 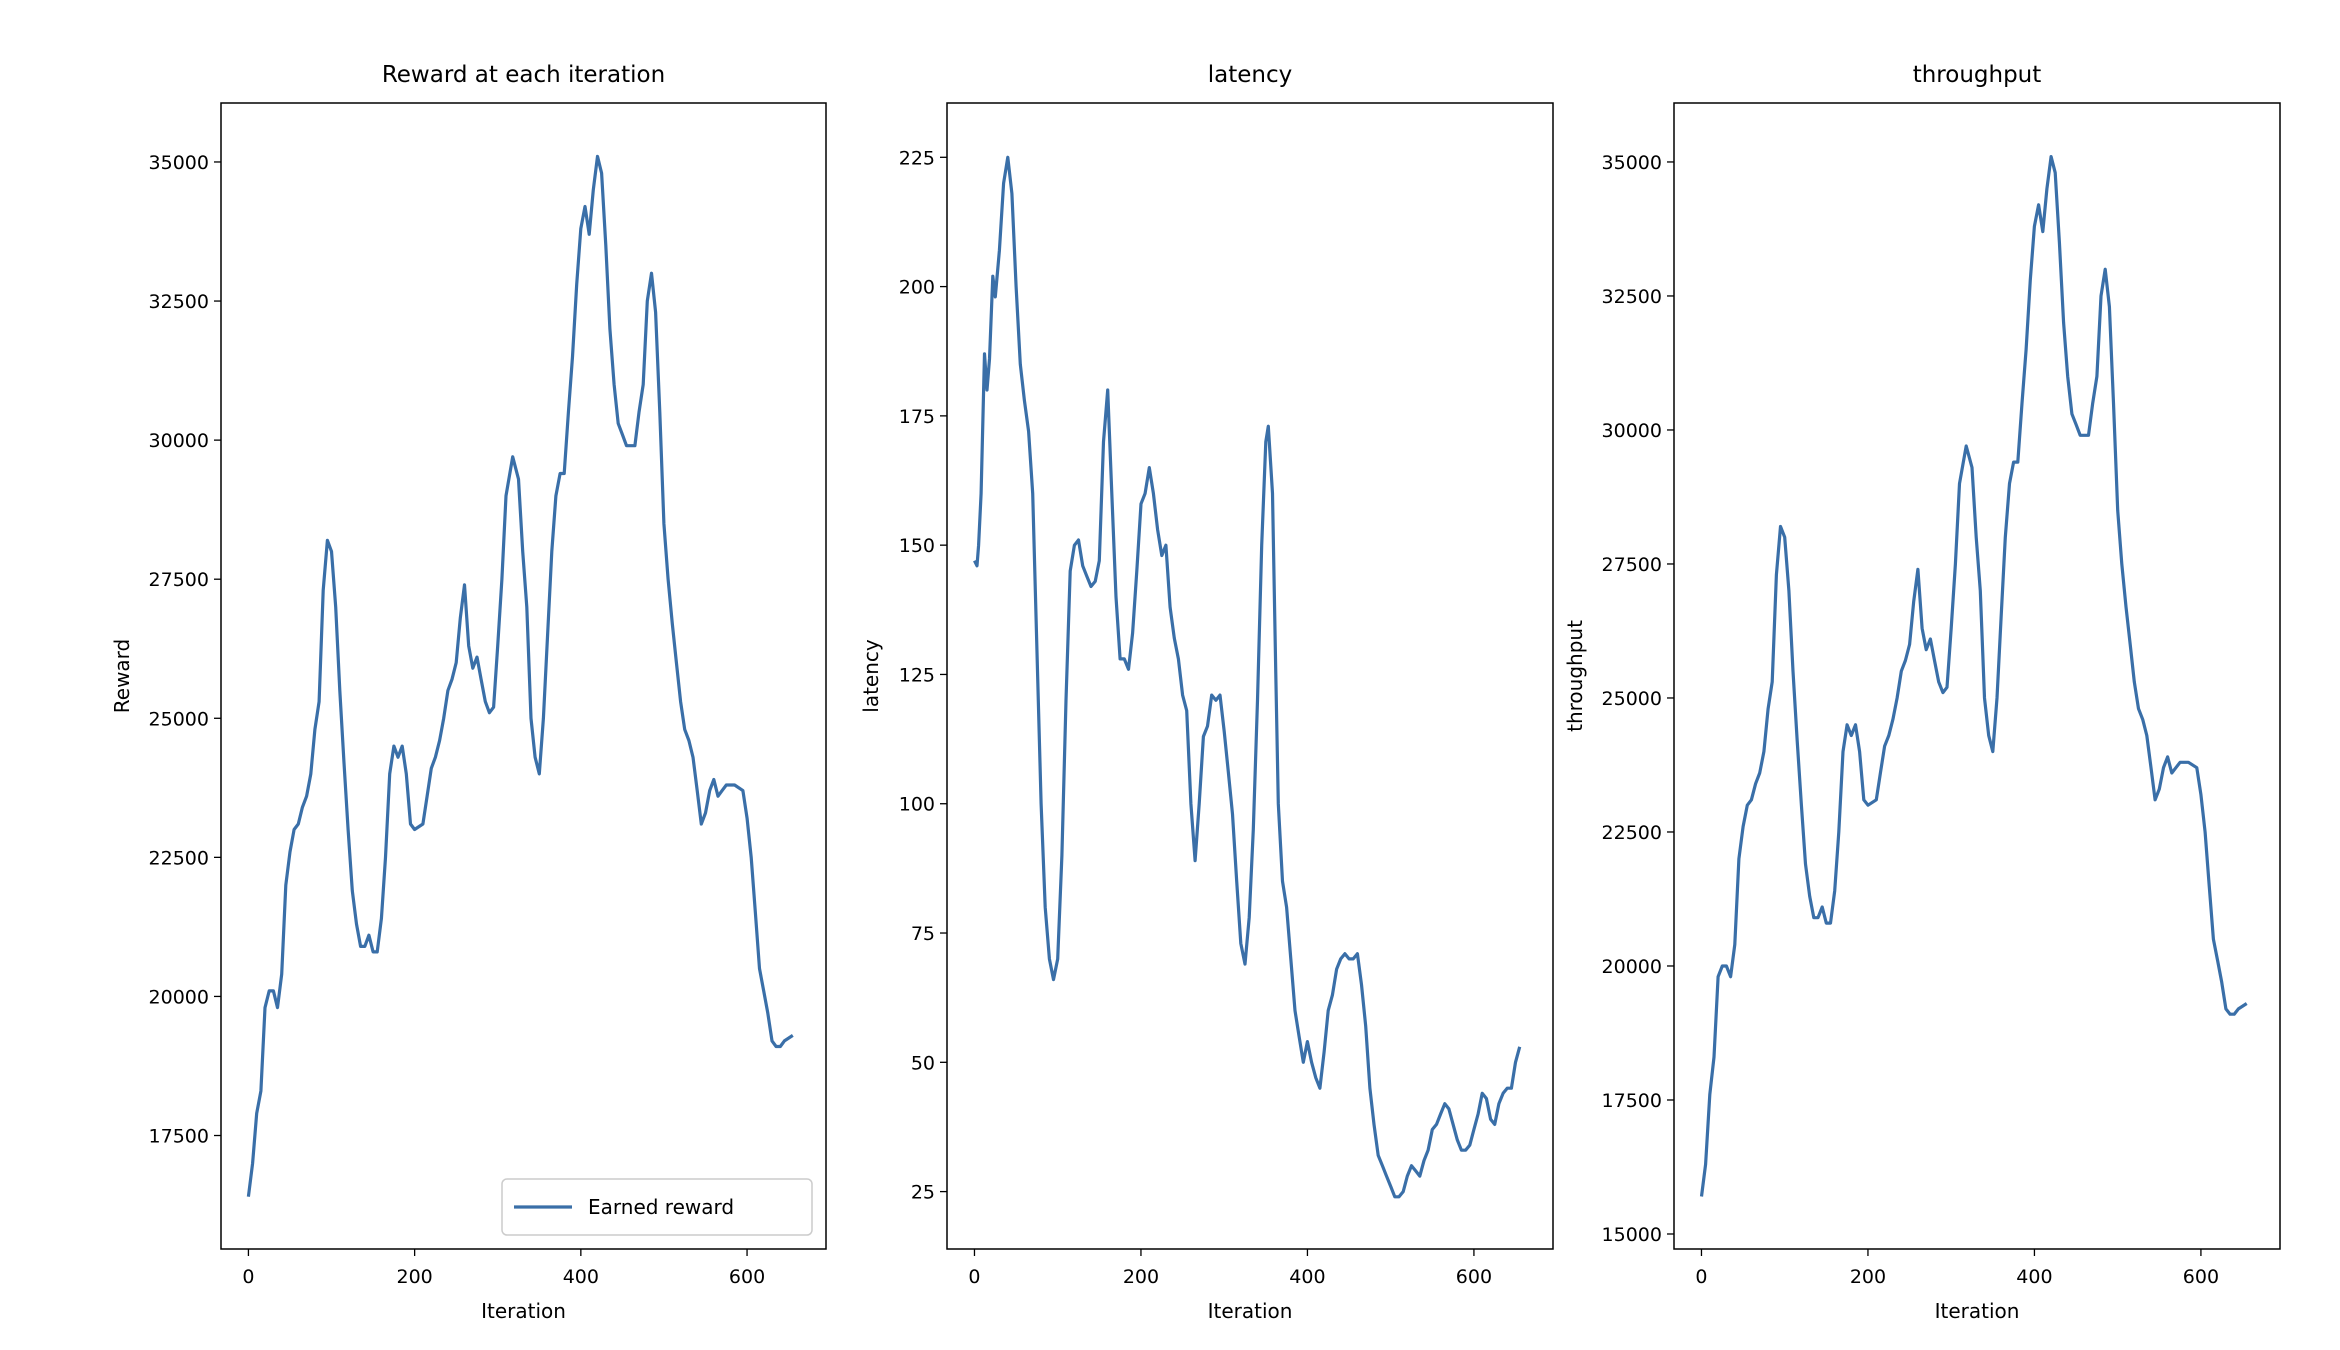 What do you see at coordinates (923, 1193) in the screenshot?
I see `y-tick-label: 25` at bounding box center [923, 1193].